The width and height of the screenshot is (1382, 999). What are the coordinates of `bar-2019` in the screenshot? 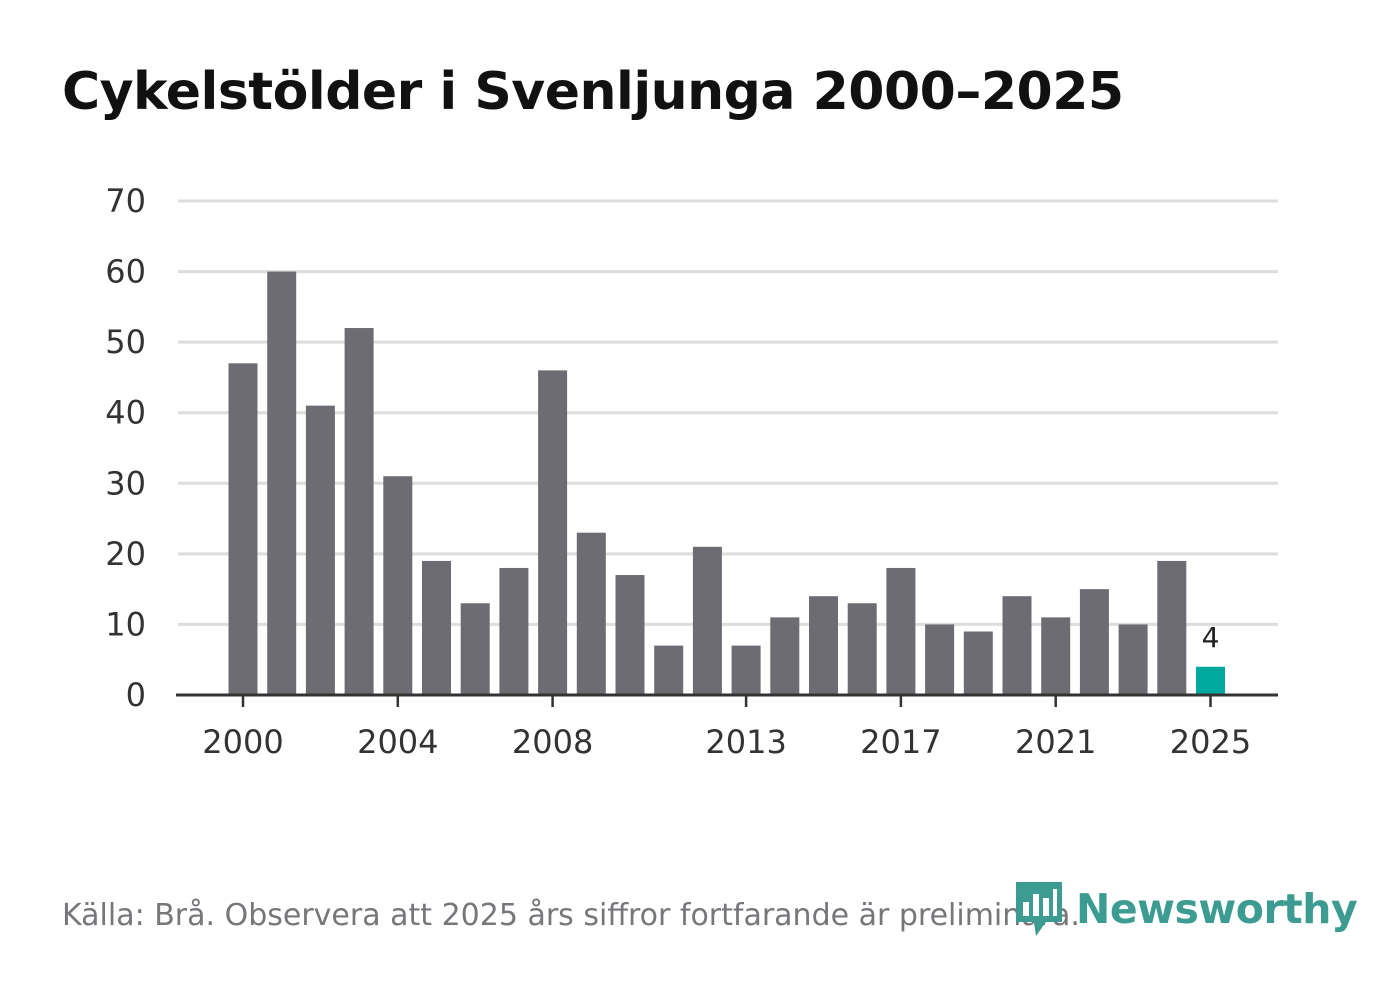 It's located at (978, 663).